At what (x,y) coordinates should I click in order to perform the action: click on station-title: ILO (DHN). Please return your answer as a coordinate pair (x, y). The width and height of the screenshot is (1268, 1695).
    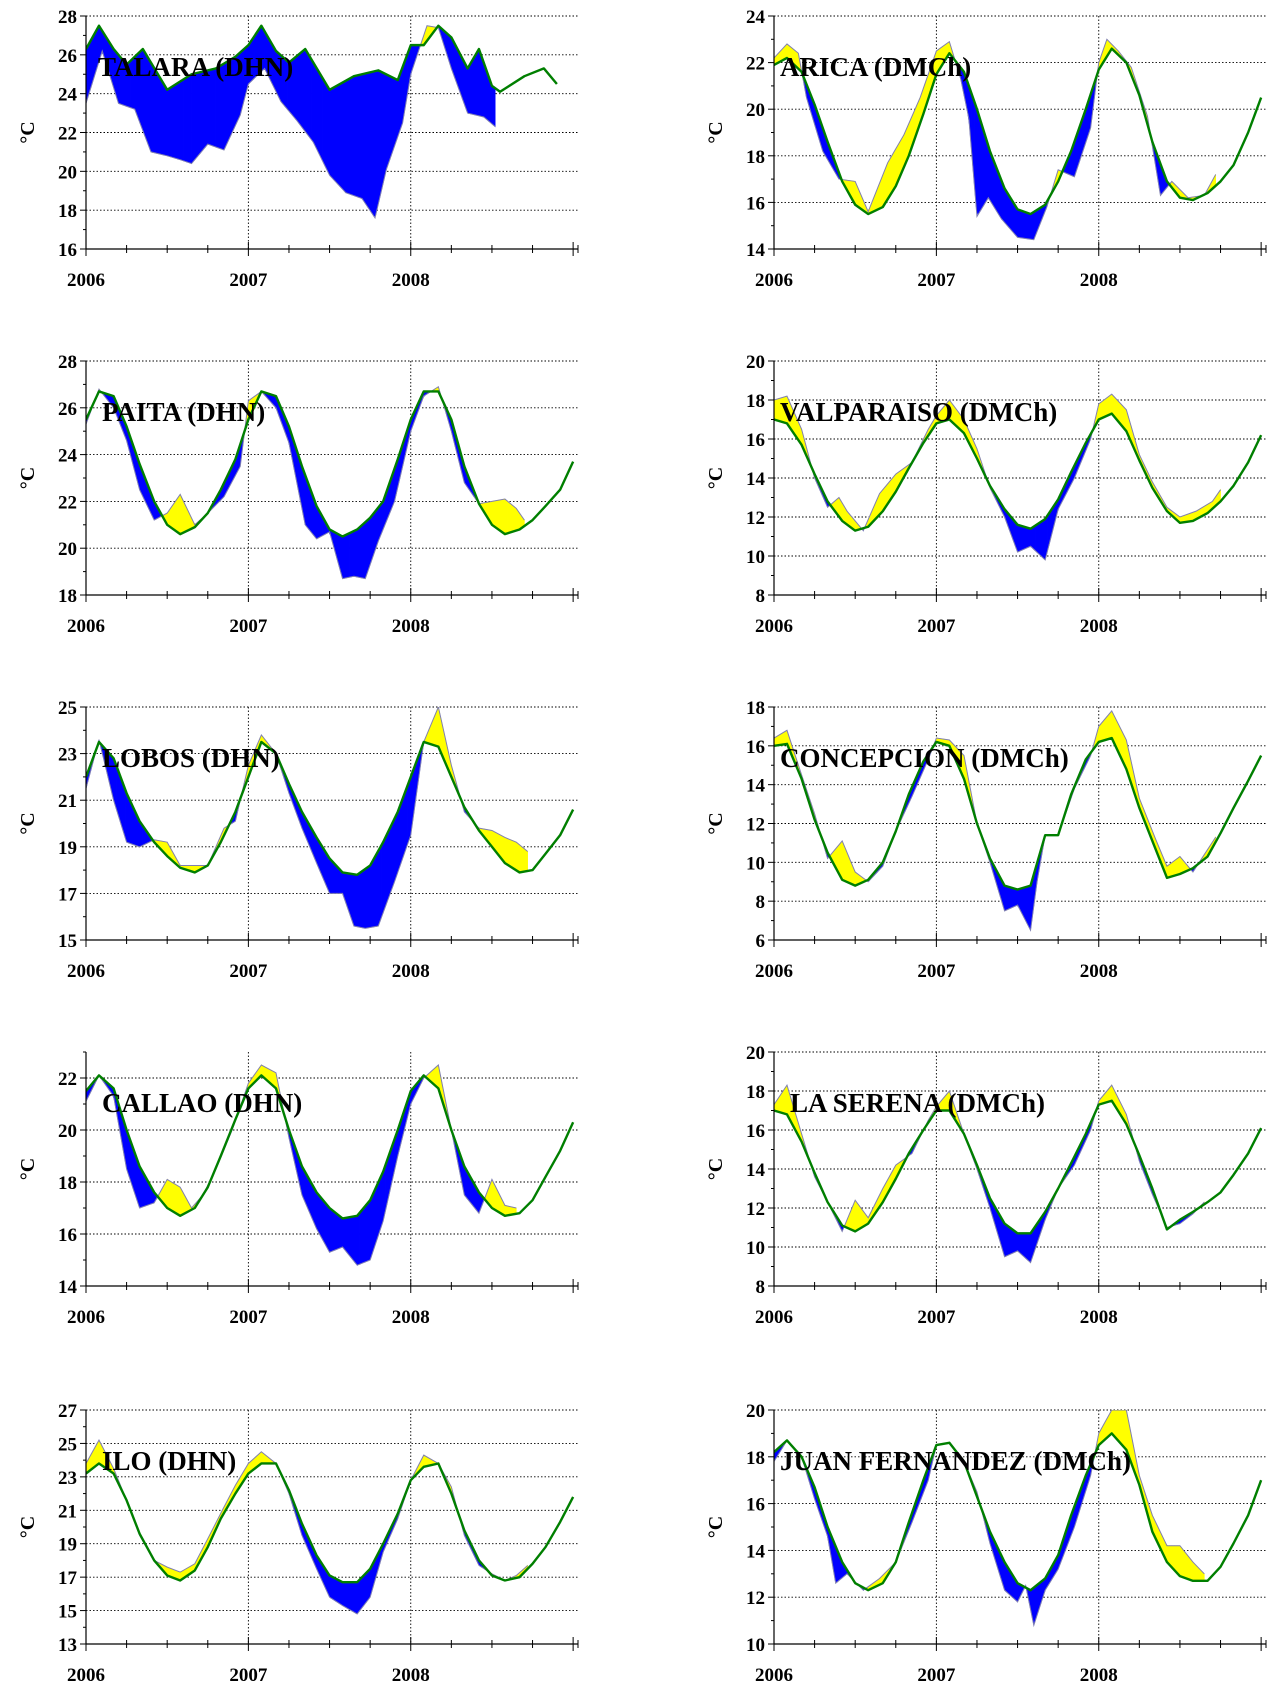
    Looking at the image, I should click on (169, 1461).